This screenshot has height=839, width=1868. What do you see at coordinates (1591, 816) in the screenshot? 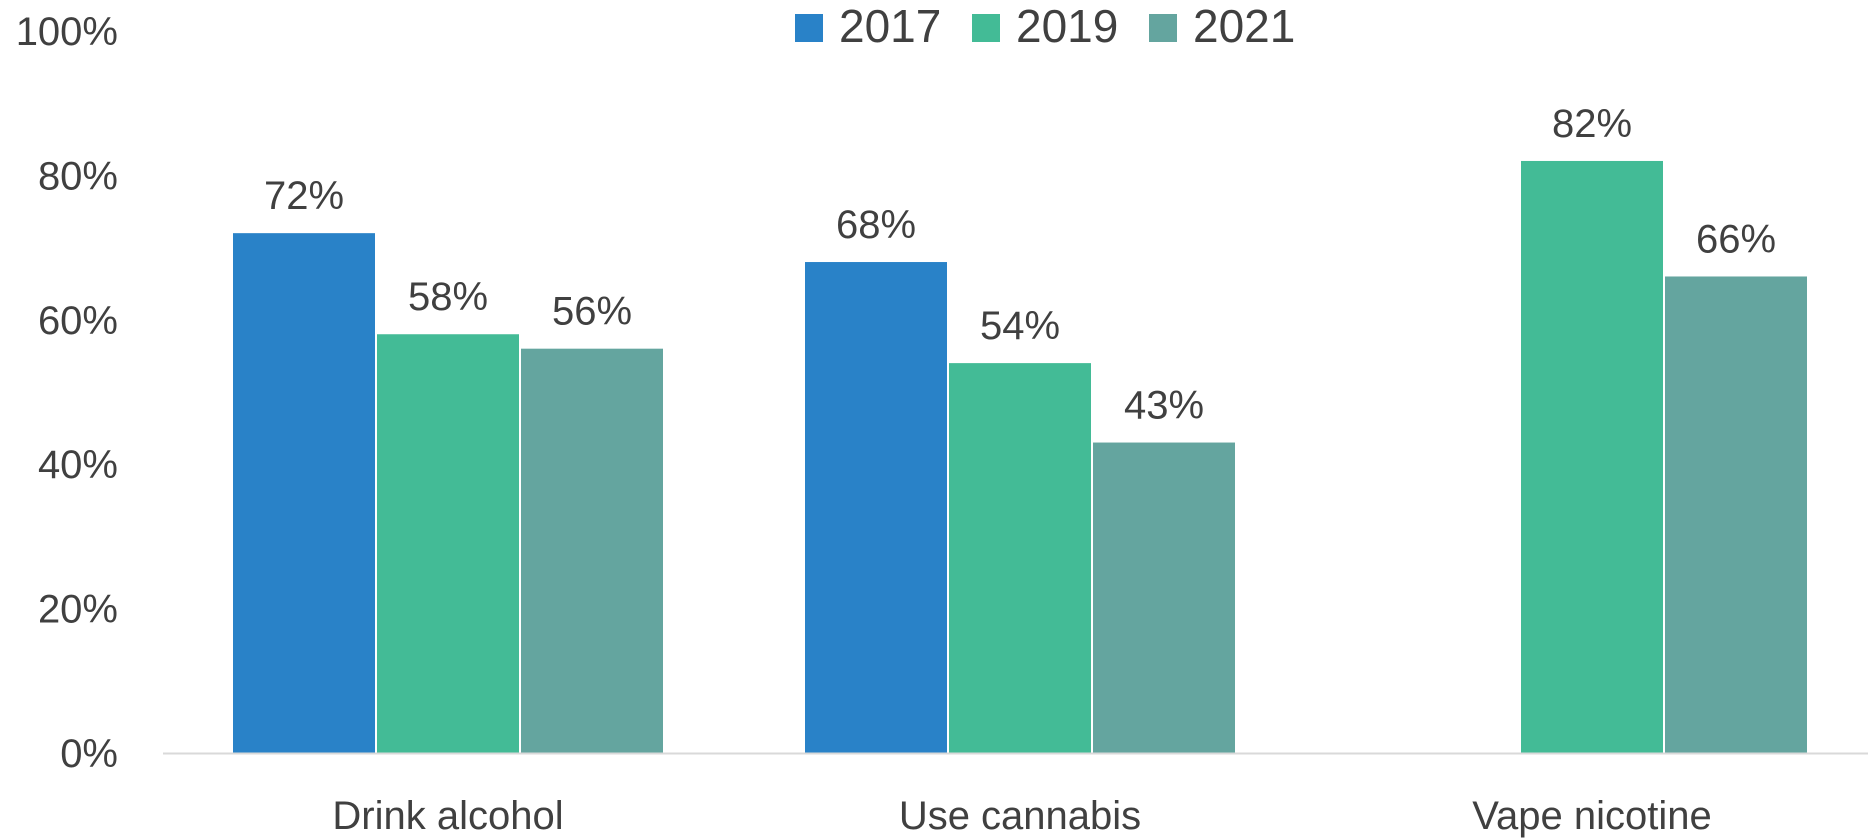
I see `x-tick-label: Vape nicotine` at bounding box center [1591, 816].